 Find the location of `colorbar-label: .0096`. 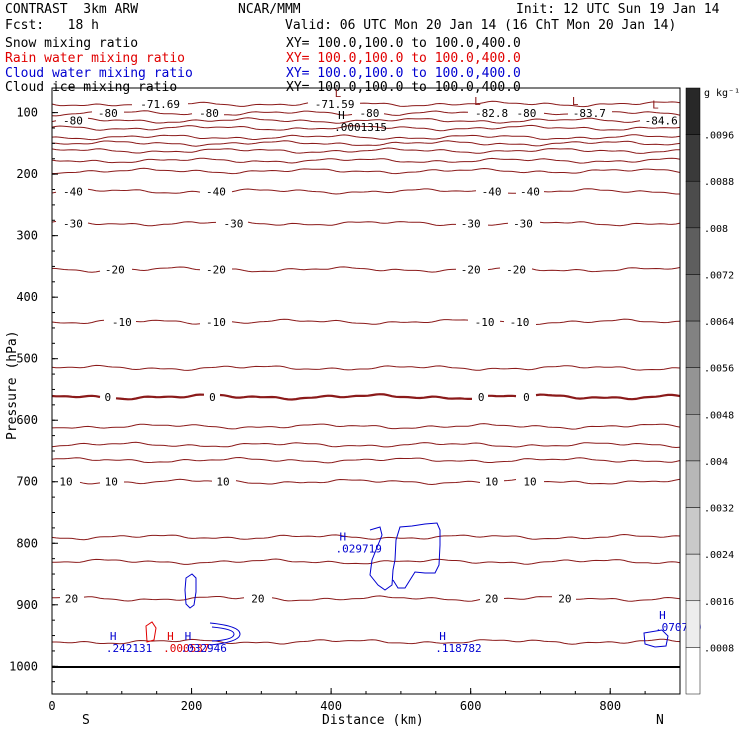

colorbar-label: .0096 is located at coordinates (719, 136).